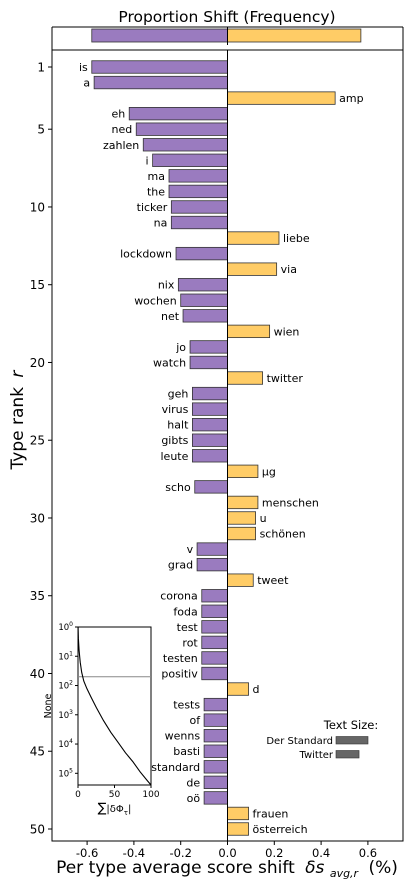 This screenshot has height=890, width=415. I want to click on y-tick-label: 1, so click(41, 68).